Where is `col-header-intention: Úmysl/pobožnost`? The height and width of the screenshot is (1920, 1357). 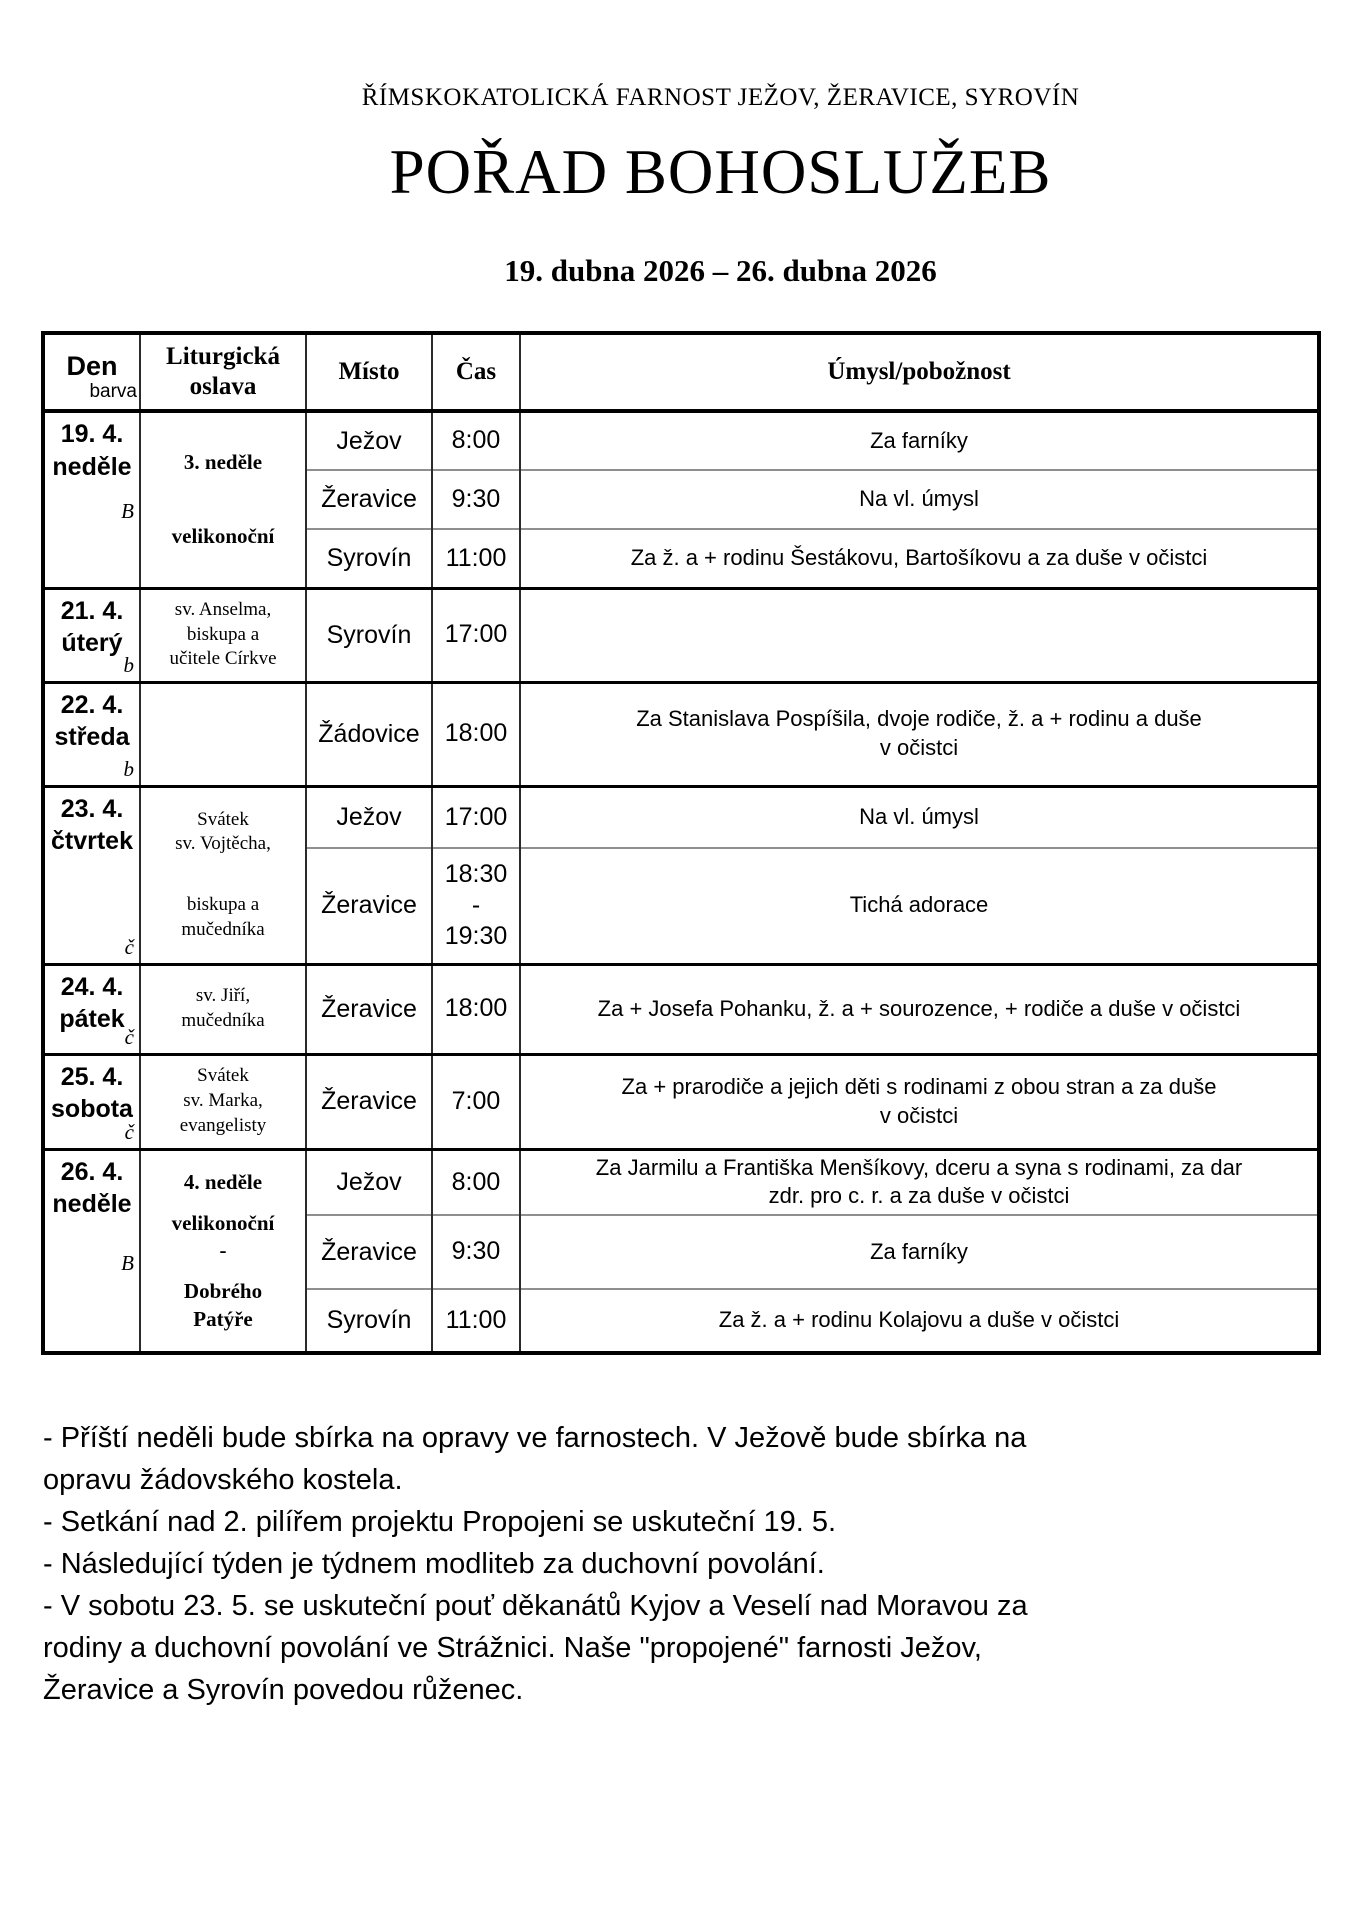 col-header-intention: Úmysl/pobožnost is located at coordinates (919, 373).